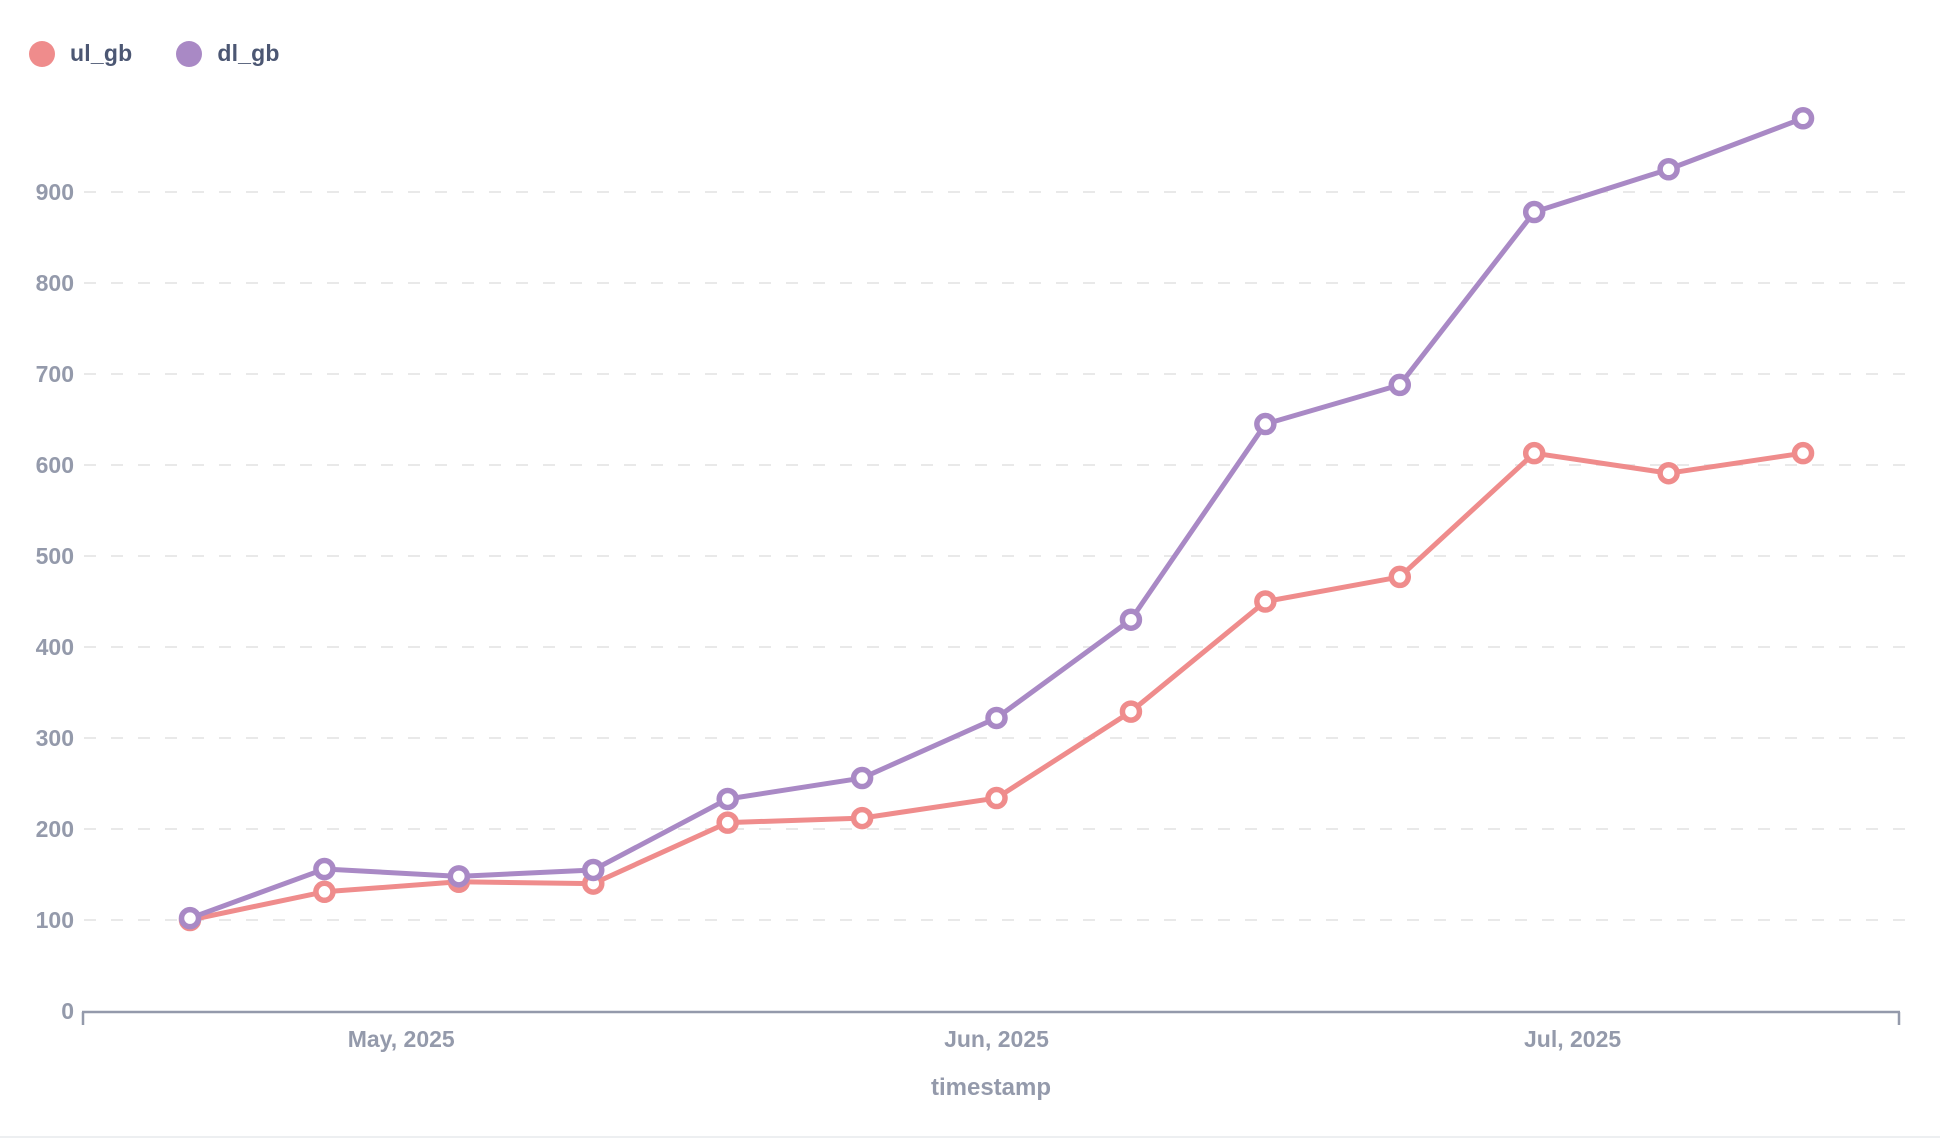 This screenshot has height=1148, width=1940. I want to click on legend-label: ul_gb, so click(101, 53).